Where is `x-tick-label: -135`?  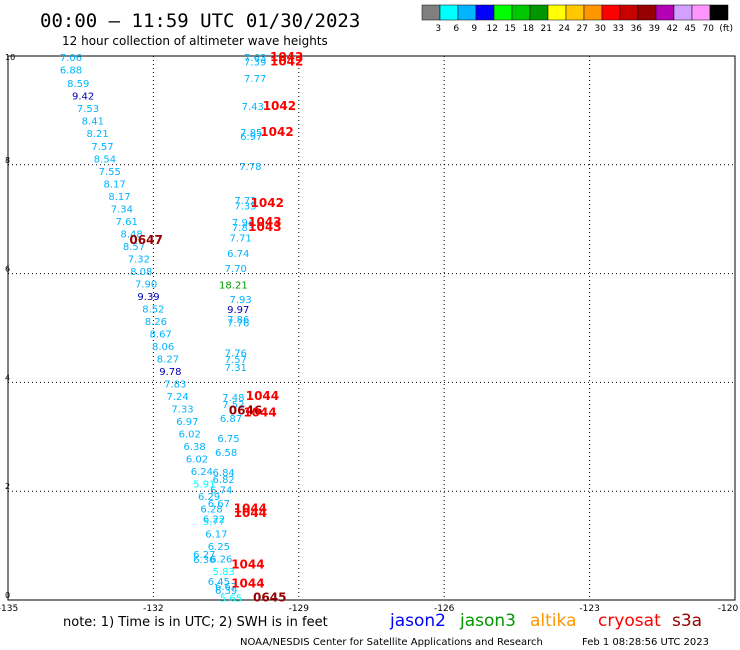
x-tick-label: -135 is located at coordinates (9, 609).